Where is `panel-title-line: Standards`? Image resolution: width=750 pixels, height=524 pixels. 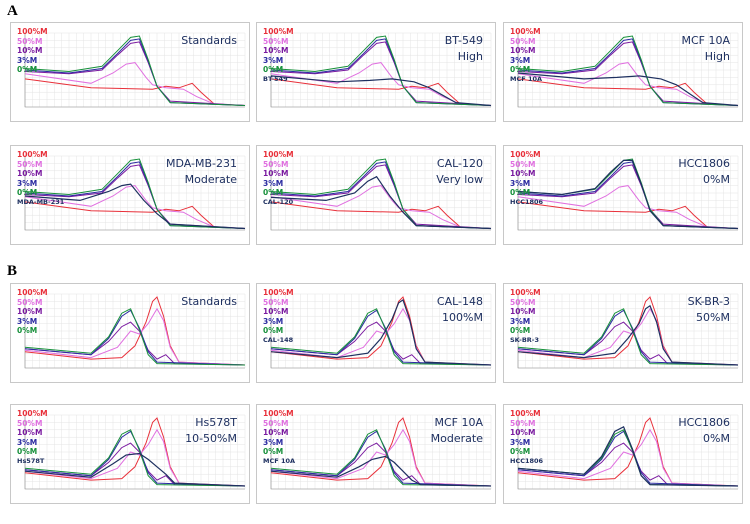 panel-title-line: Standards is located at coordinates (209, 301).